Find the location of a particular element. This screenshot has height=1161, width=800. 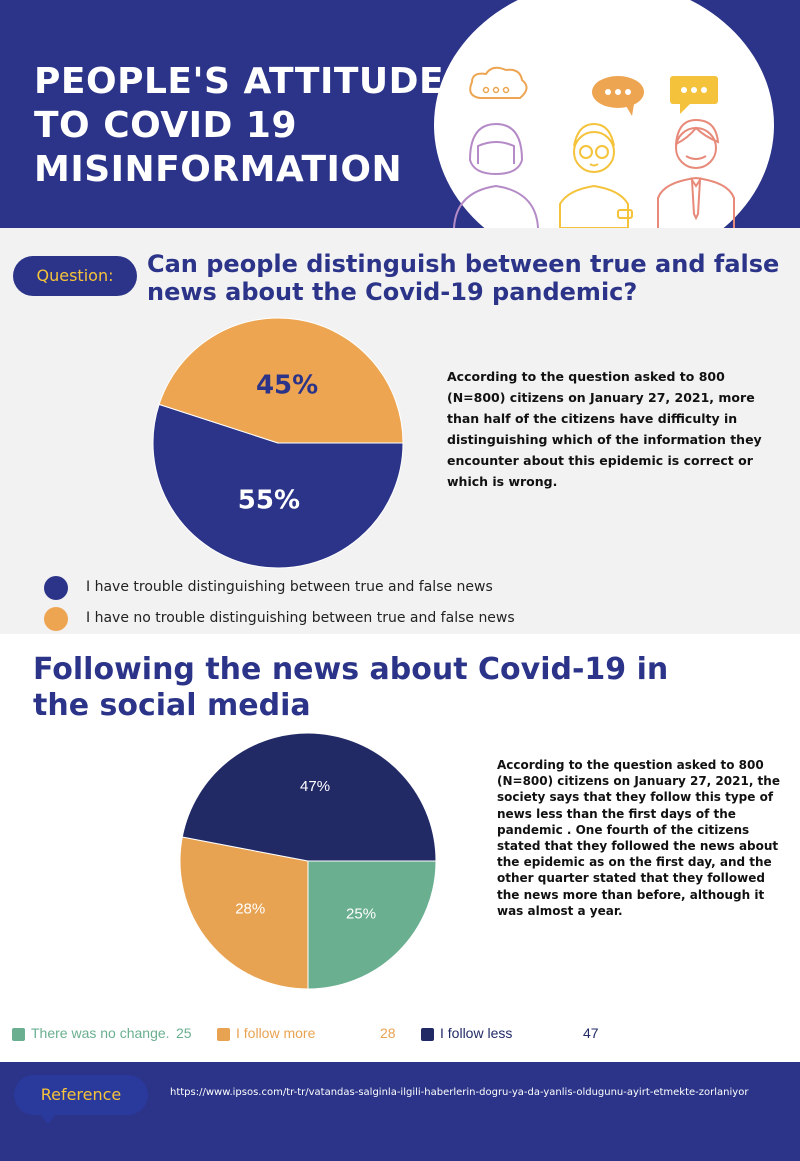

question-line: news about the Covid-19 pandemic? is located at coordinates (392, 292).